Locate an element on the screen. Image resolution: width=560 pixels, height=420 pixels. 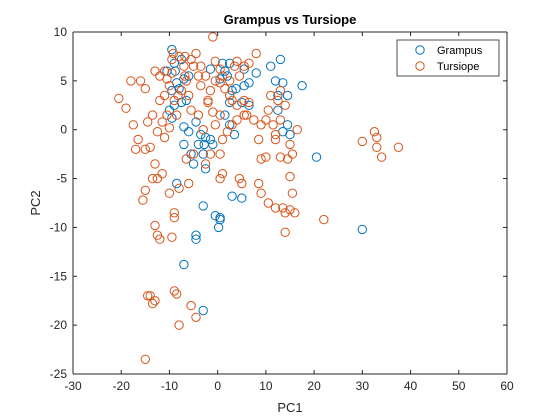
y-tick-label: -10 is located at coordinates (59, 227).